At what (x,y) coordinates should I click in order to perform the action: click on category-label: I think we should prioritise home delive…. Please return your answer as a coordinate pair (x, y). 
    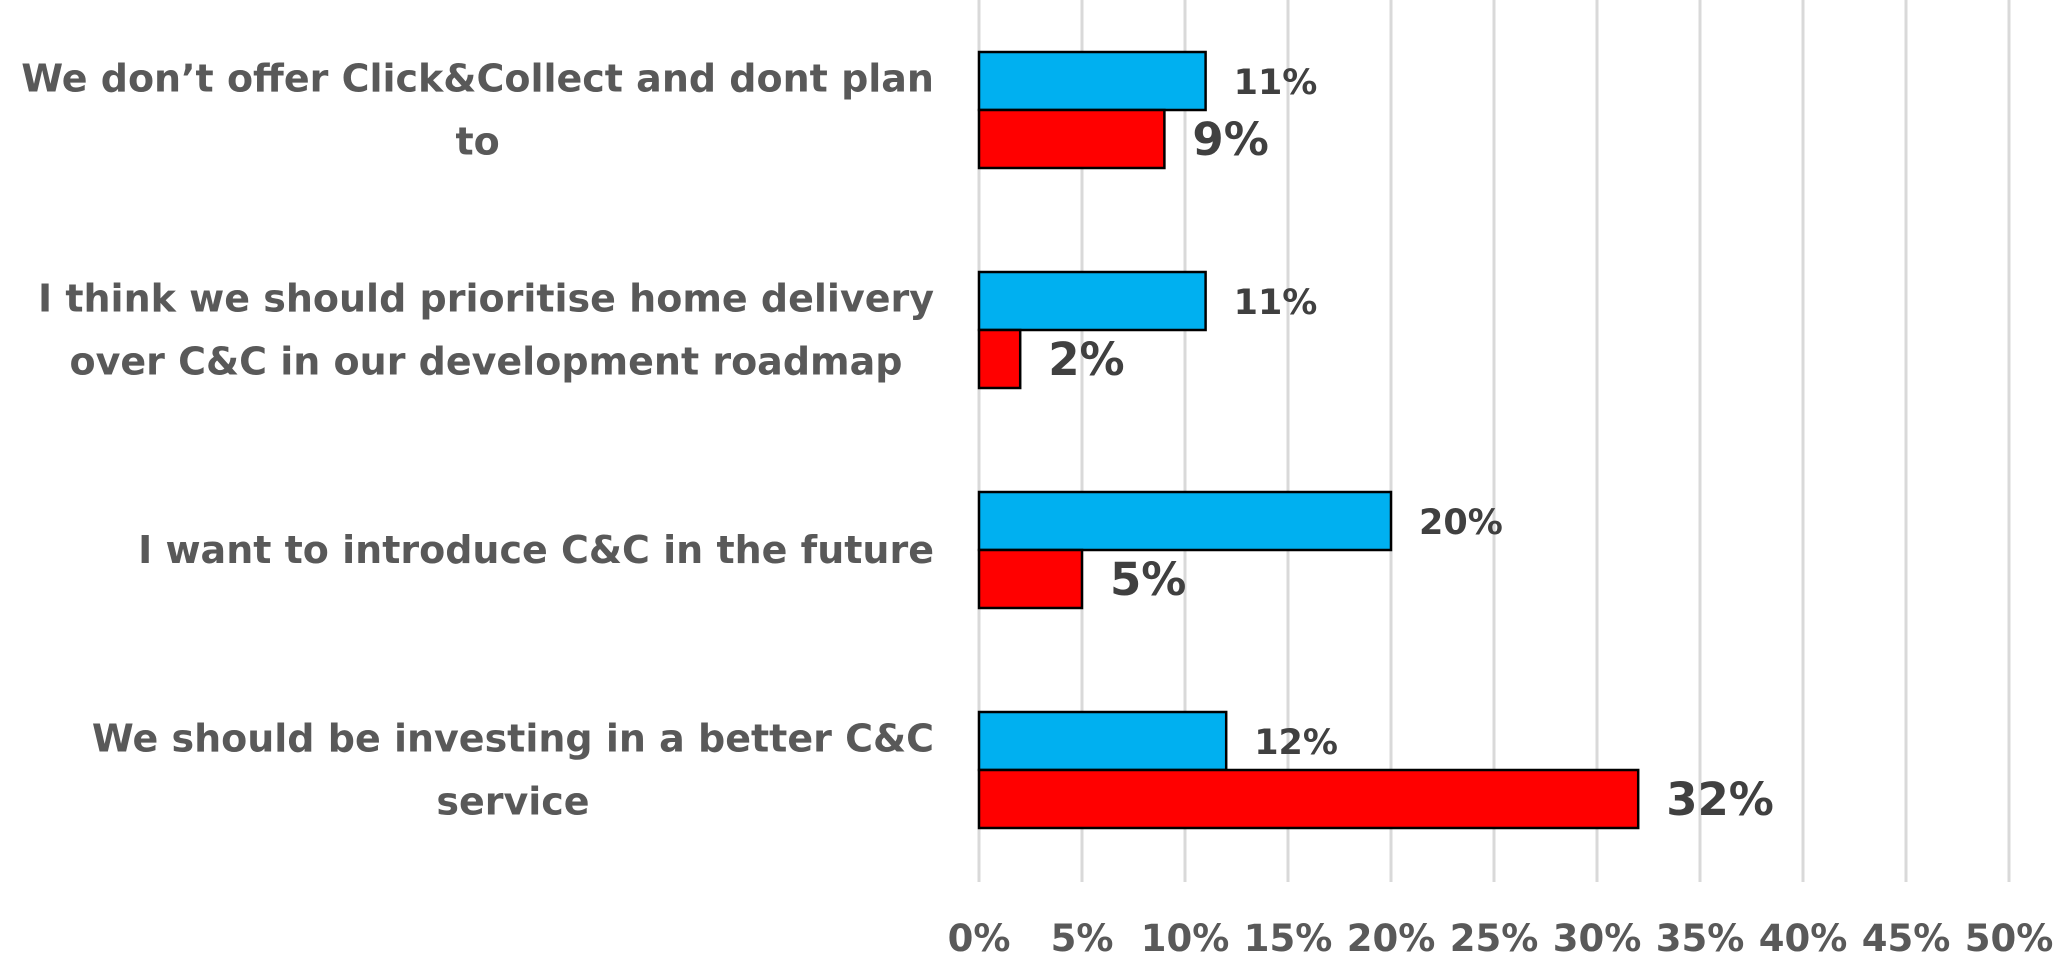
    Looking at the image, I should click on (486, 299).